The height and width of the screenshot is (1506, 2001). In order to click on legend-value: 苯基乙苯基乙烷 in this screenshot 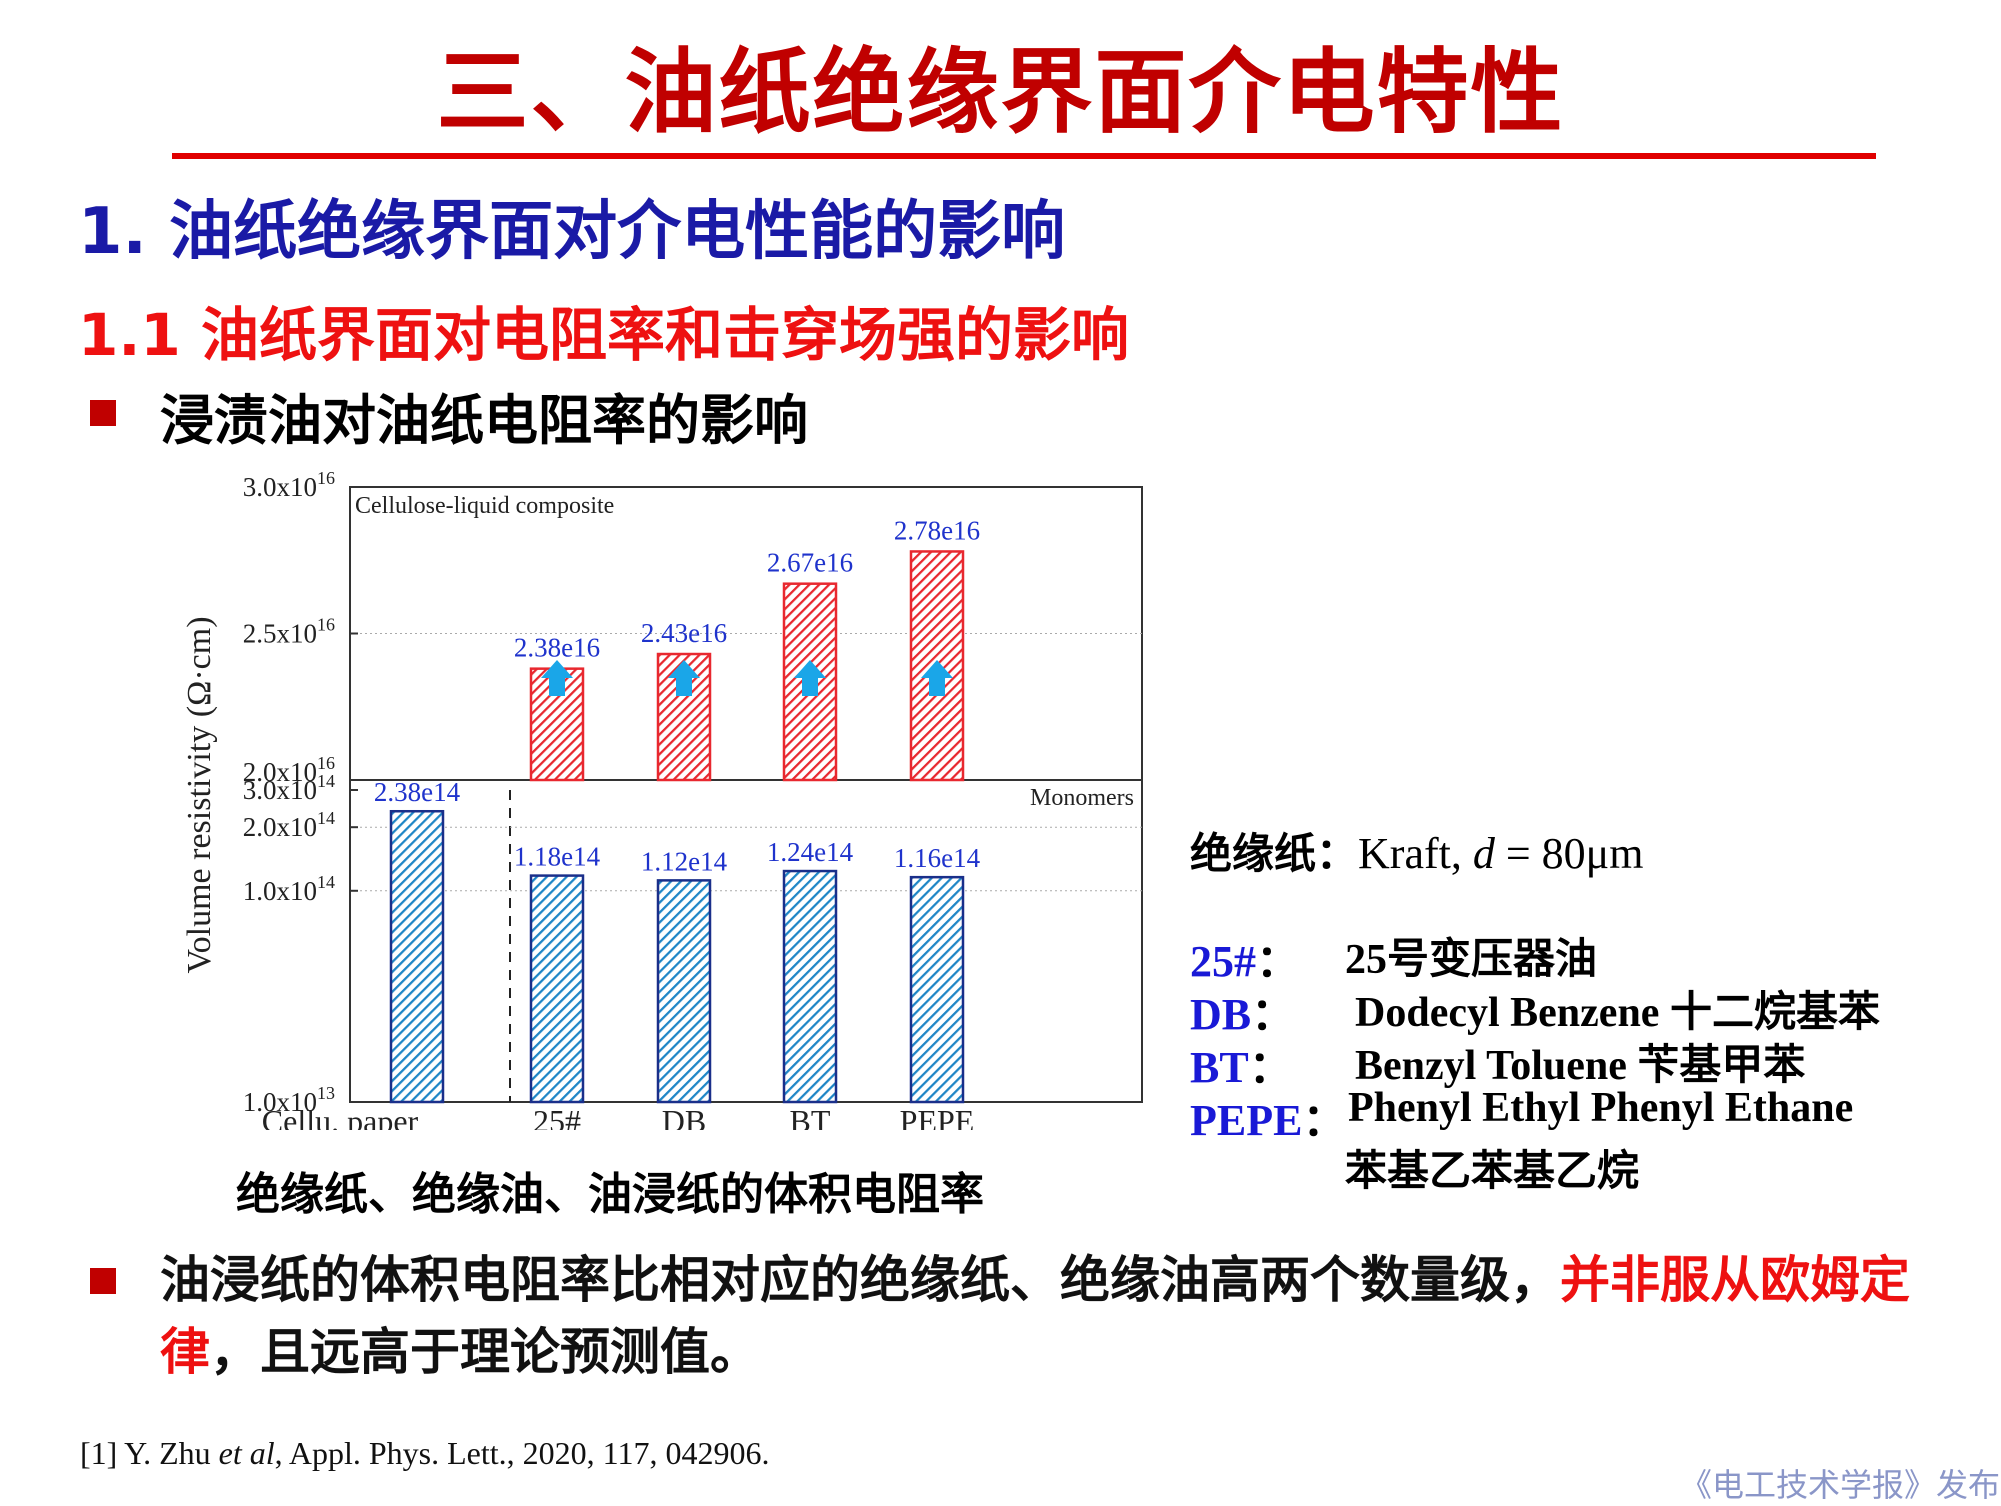, I will do `click(1492, 1172)`.